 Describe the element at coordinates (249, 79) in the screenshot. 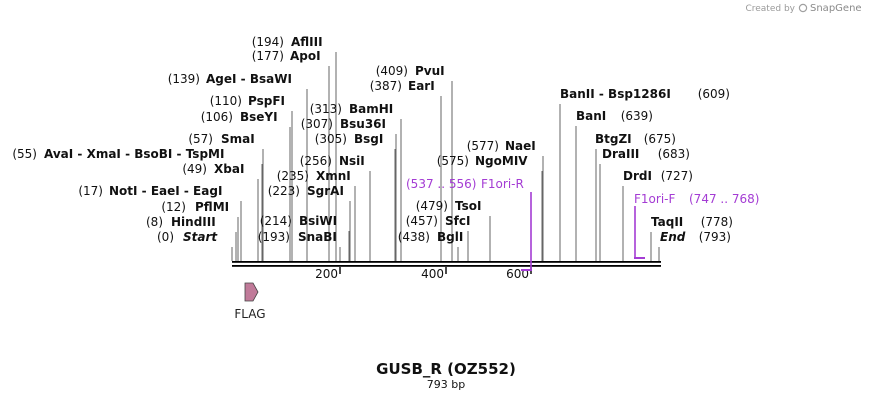

I see `site-enzyme-name: AgeI - BsaWI` at that location.